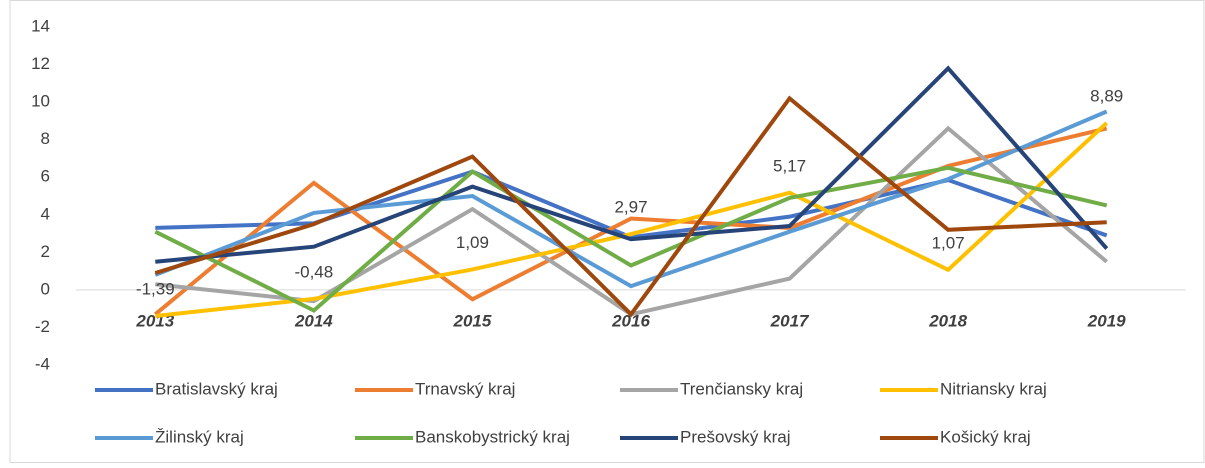 Image resolution: width=1205 pixels, height=468 pixels. I want to click on y-tick-label: 6, so click(45, 176).